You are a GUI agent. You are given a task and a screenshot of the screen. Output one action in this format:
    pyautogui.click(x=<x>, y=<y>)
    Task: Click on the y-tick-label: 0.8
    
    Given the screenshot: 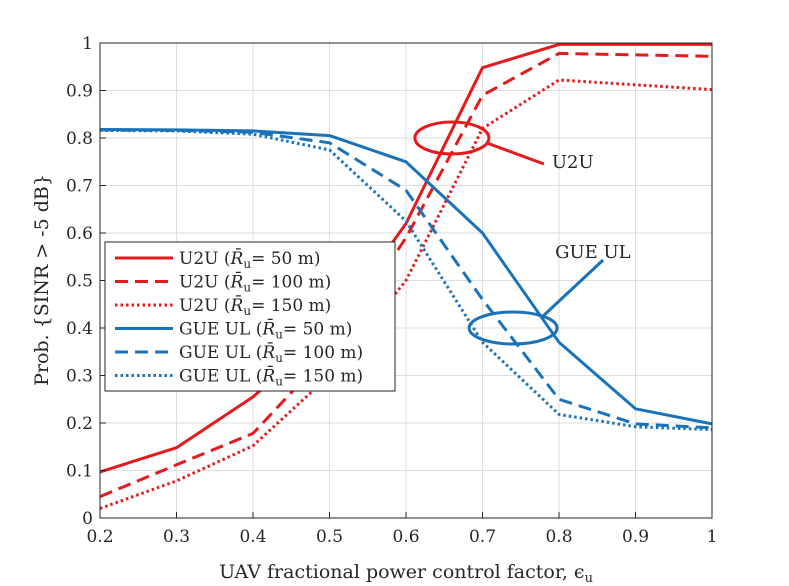 What is the action you would take?
    pyautogui.click(x=79, y=139)
    